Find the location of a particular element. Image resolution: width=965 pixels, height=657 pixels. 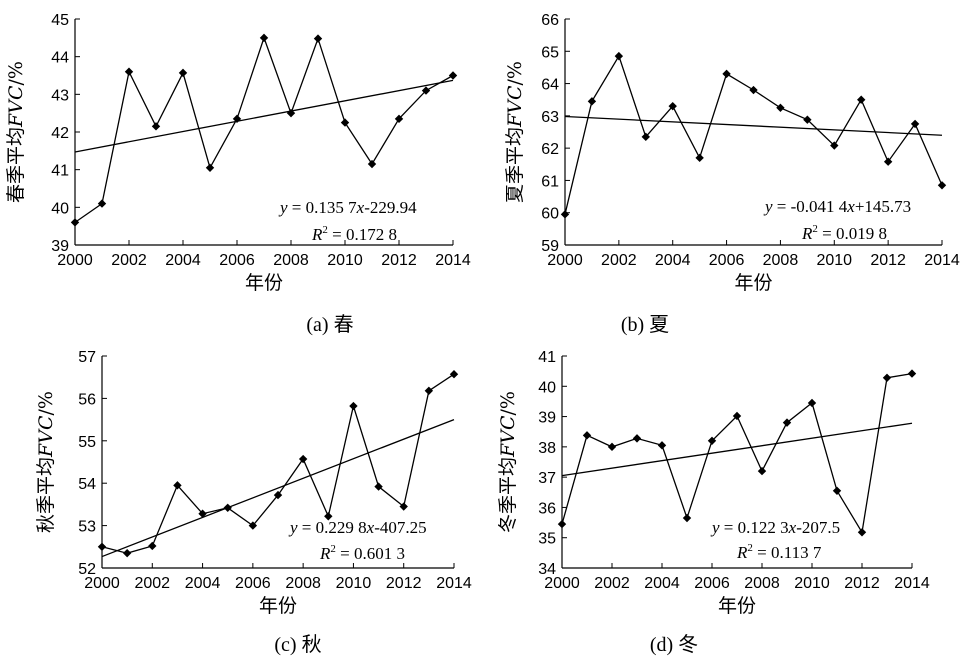

y-tick-label: 65 is located at coordinates (550, 52).